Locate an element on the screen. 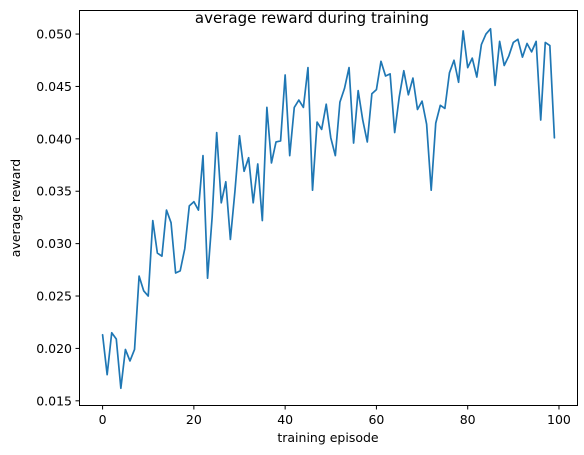 This screenshot has height=455, width=584. x-tick-label: 60 is located at coordinates (376, 419).